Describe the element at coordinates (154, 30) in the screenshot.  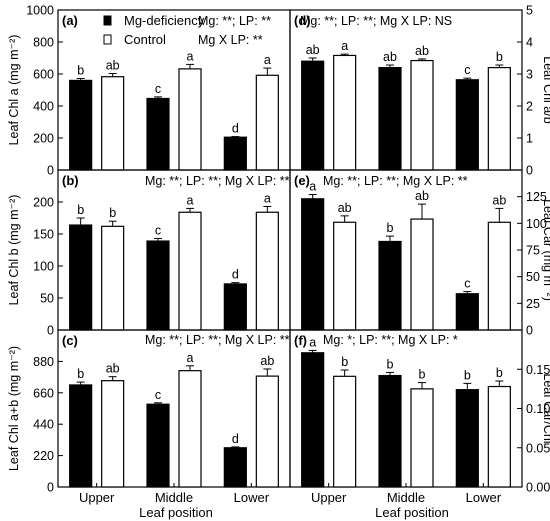
I see `legend: Mg-deficiency Control` at that location.